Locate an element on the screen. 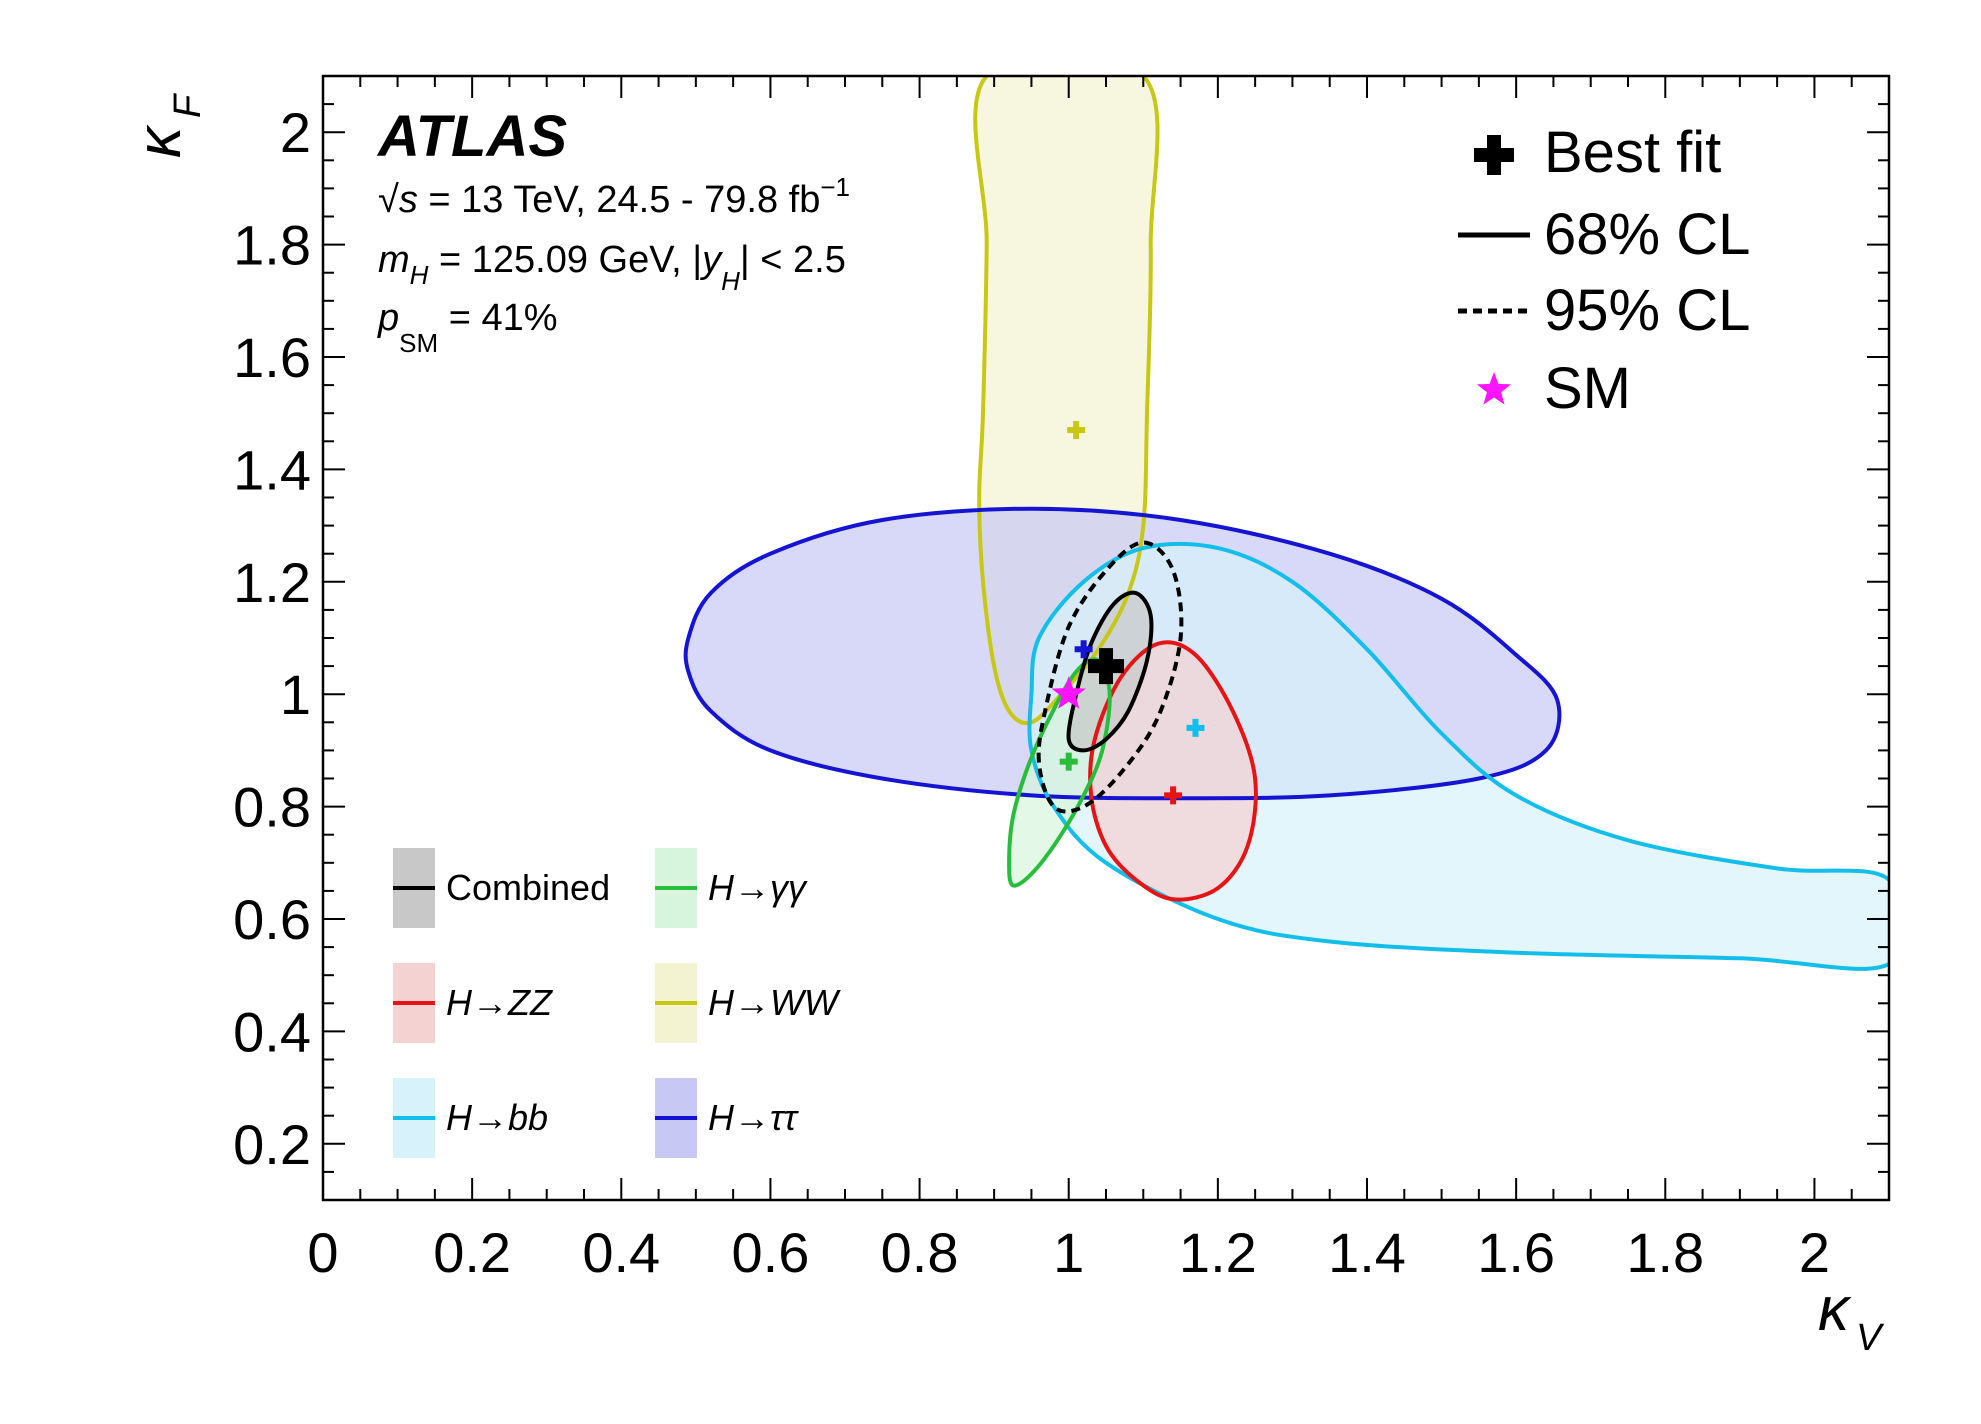  x-tick-label: 0.2 is located at coordinates (472, 1252).